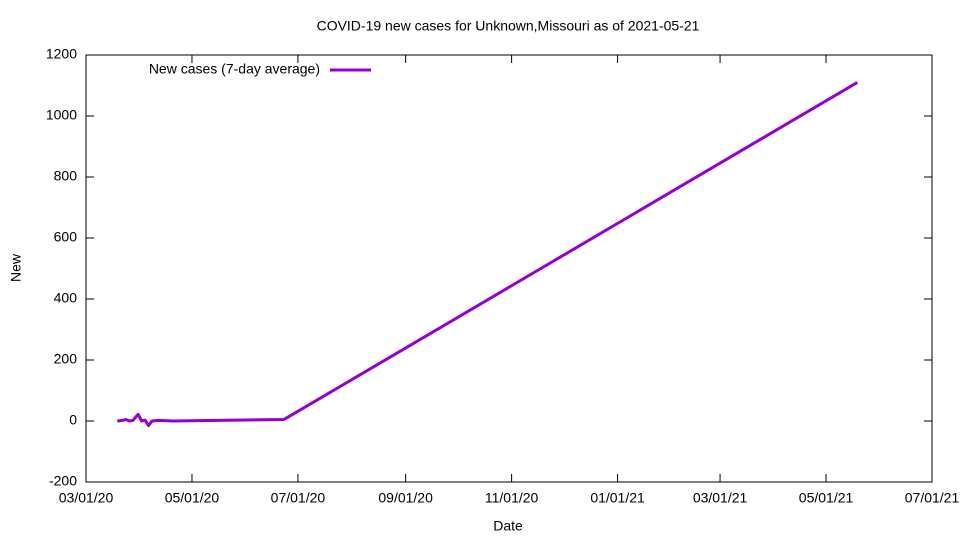 Image resolution: width=960 pixels, height=540 pixels. Describe the element at coordinates (66, 176) in the screenshot. I see `y-tick-label: 800` at that location.